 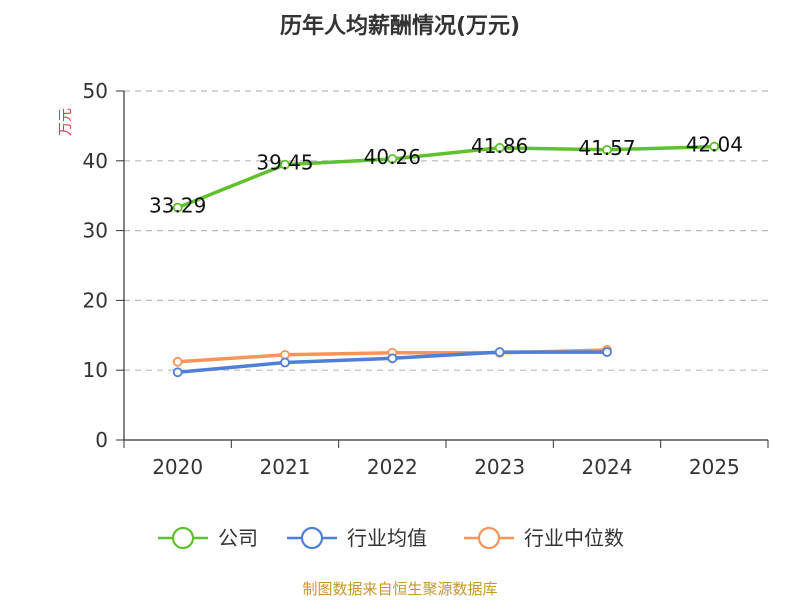 I want to click on data-label: 40.26, so click(x=392, y=157).